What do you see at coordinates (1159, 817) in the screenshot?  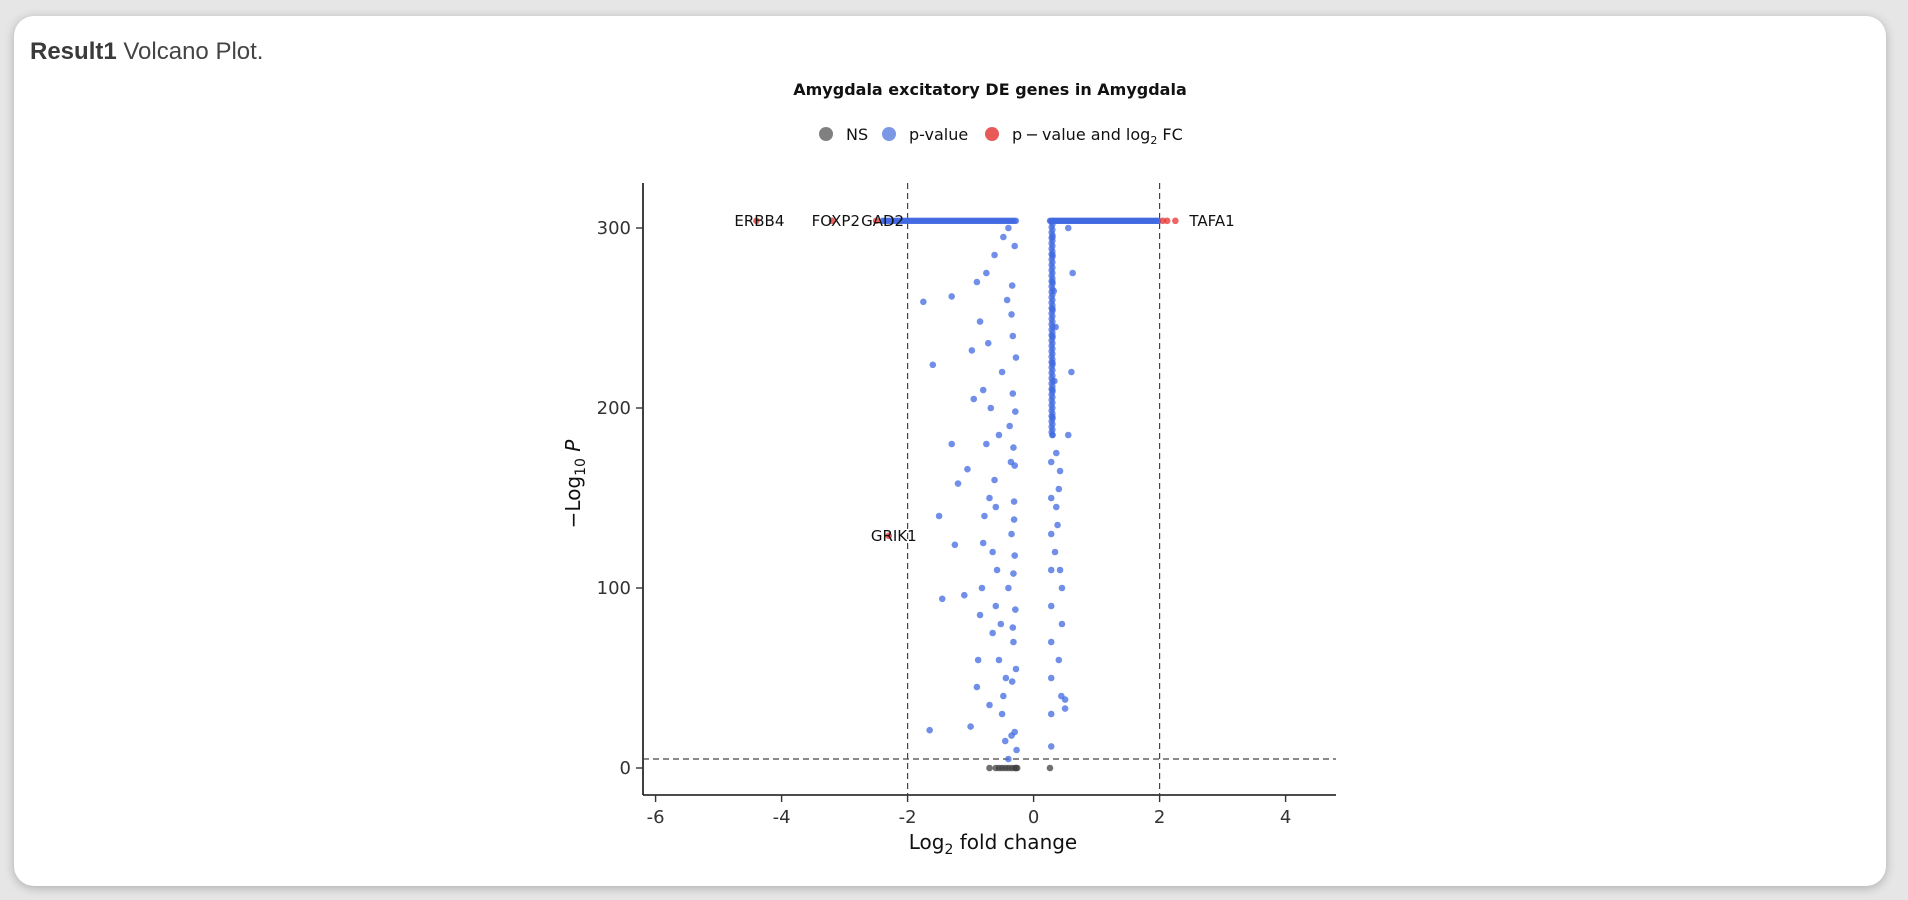 I see `x-tick-label: 2` at bounding box center [1159, 817].